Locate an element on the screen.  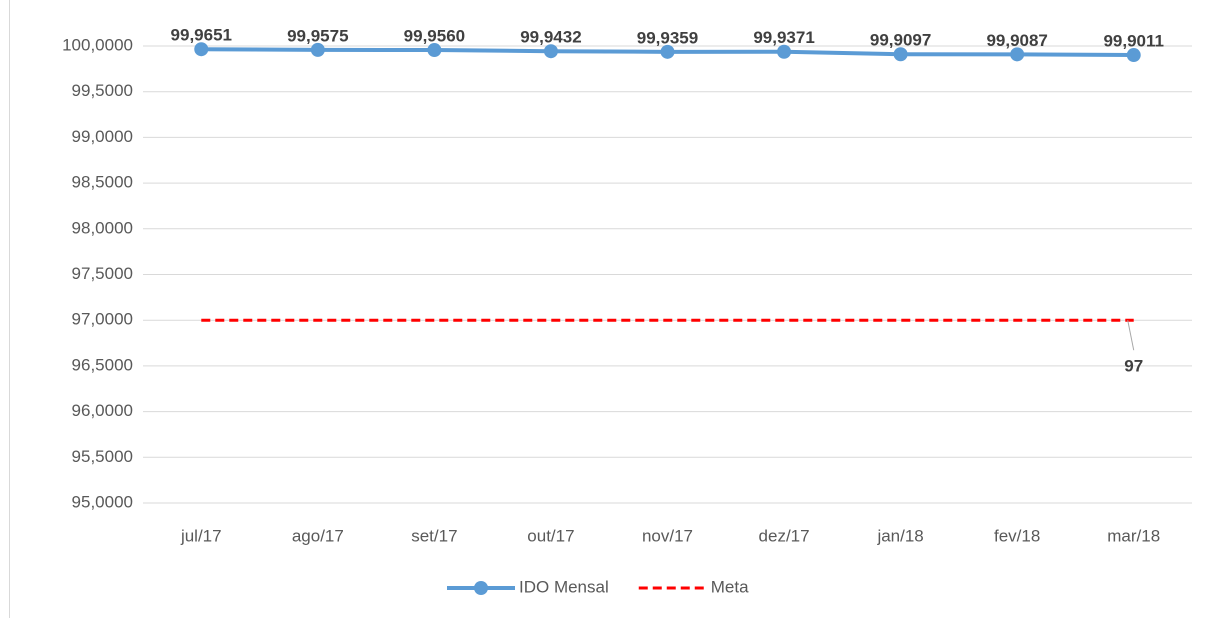
y-tick-label: 95,0000 is located at coordinates (102, 501).